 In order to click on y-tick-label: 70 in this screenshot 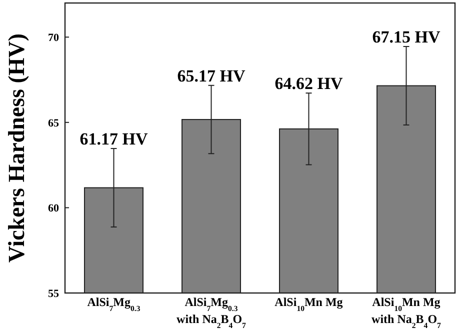, I will do `click(54, 38)`.